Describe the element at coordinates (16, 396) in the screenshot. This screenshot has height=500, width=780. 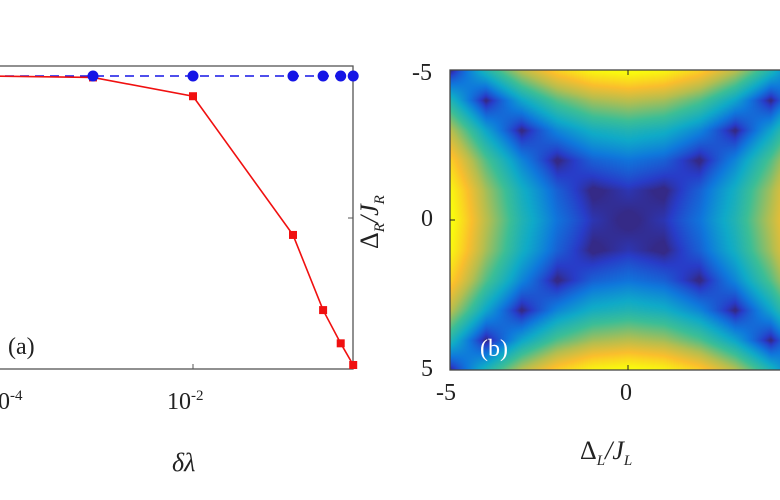
I see `tick-exp: -4` at that location.